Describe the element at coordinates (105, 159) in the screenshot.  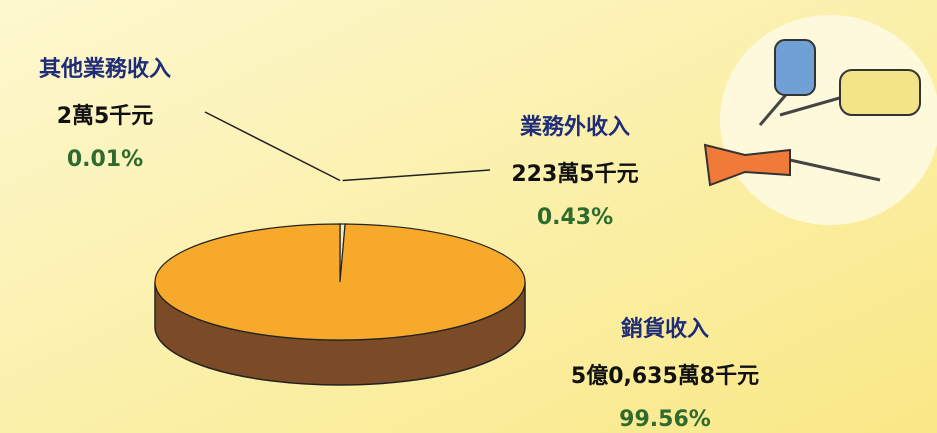
I see `percent-label: 0.01%` at that location.